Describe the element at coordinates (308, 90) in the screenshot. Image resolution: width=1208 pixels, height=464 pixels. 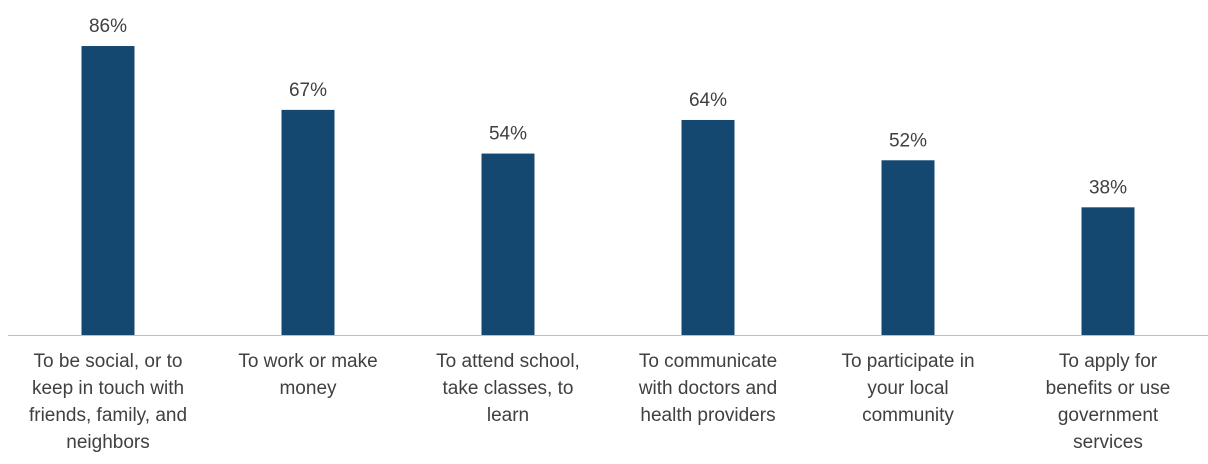
I see `data-label-2: 67%` at that location.